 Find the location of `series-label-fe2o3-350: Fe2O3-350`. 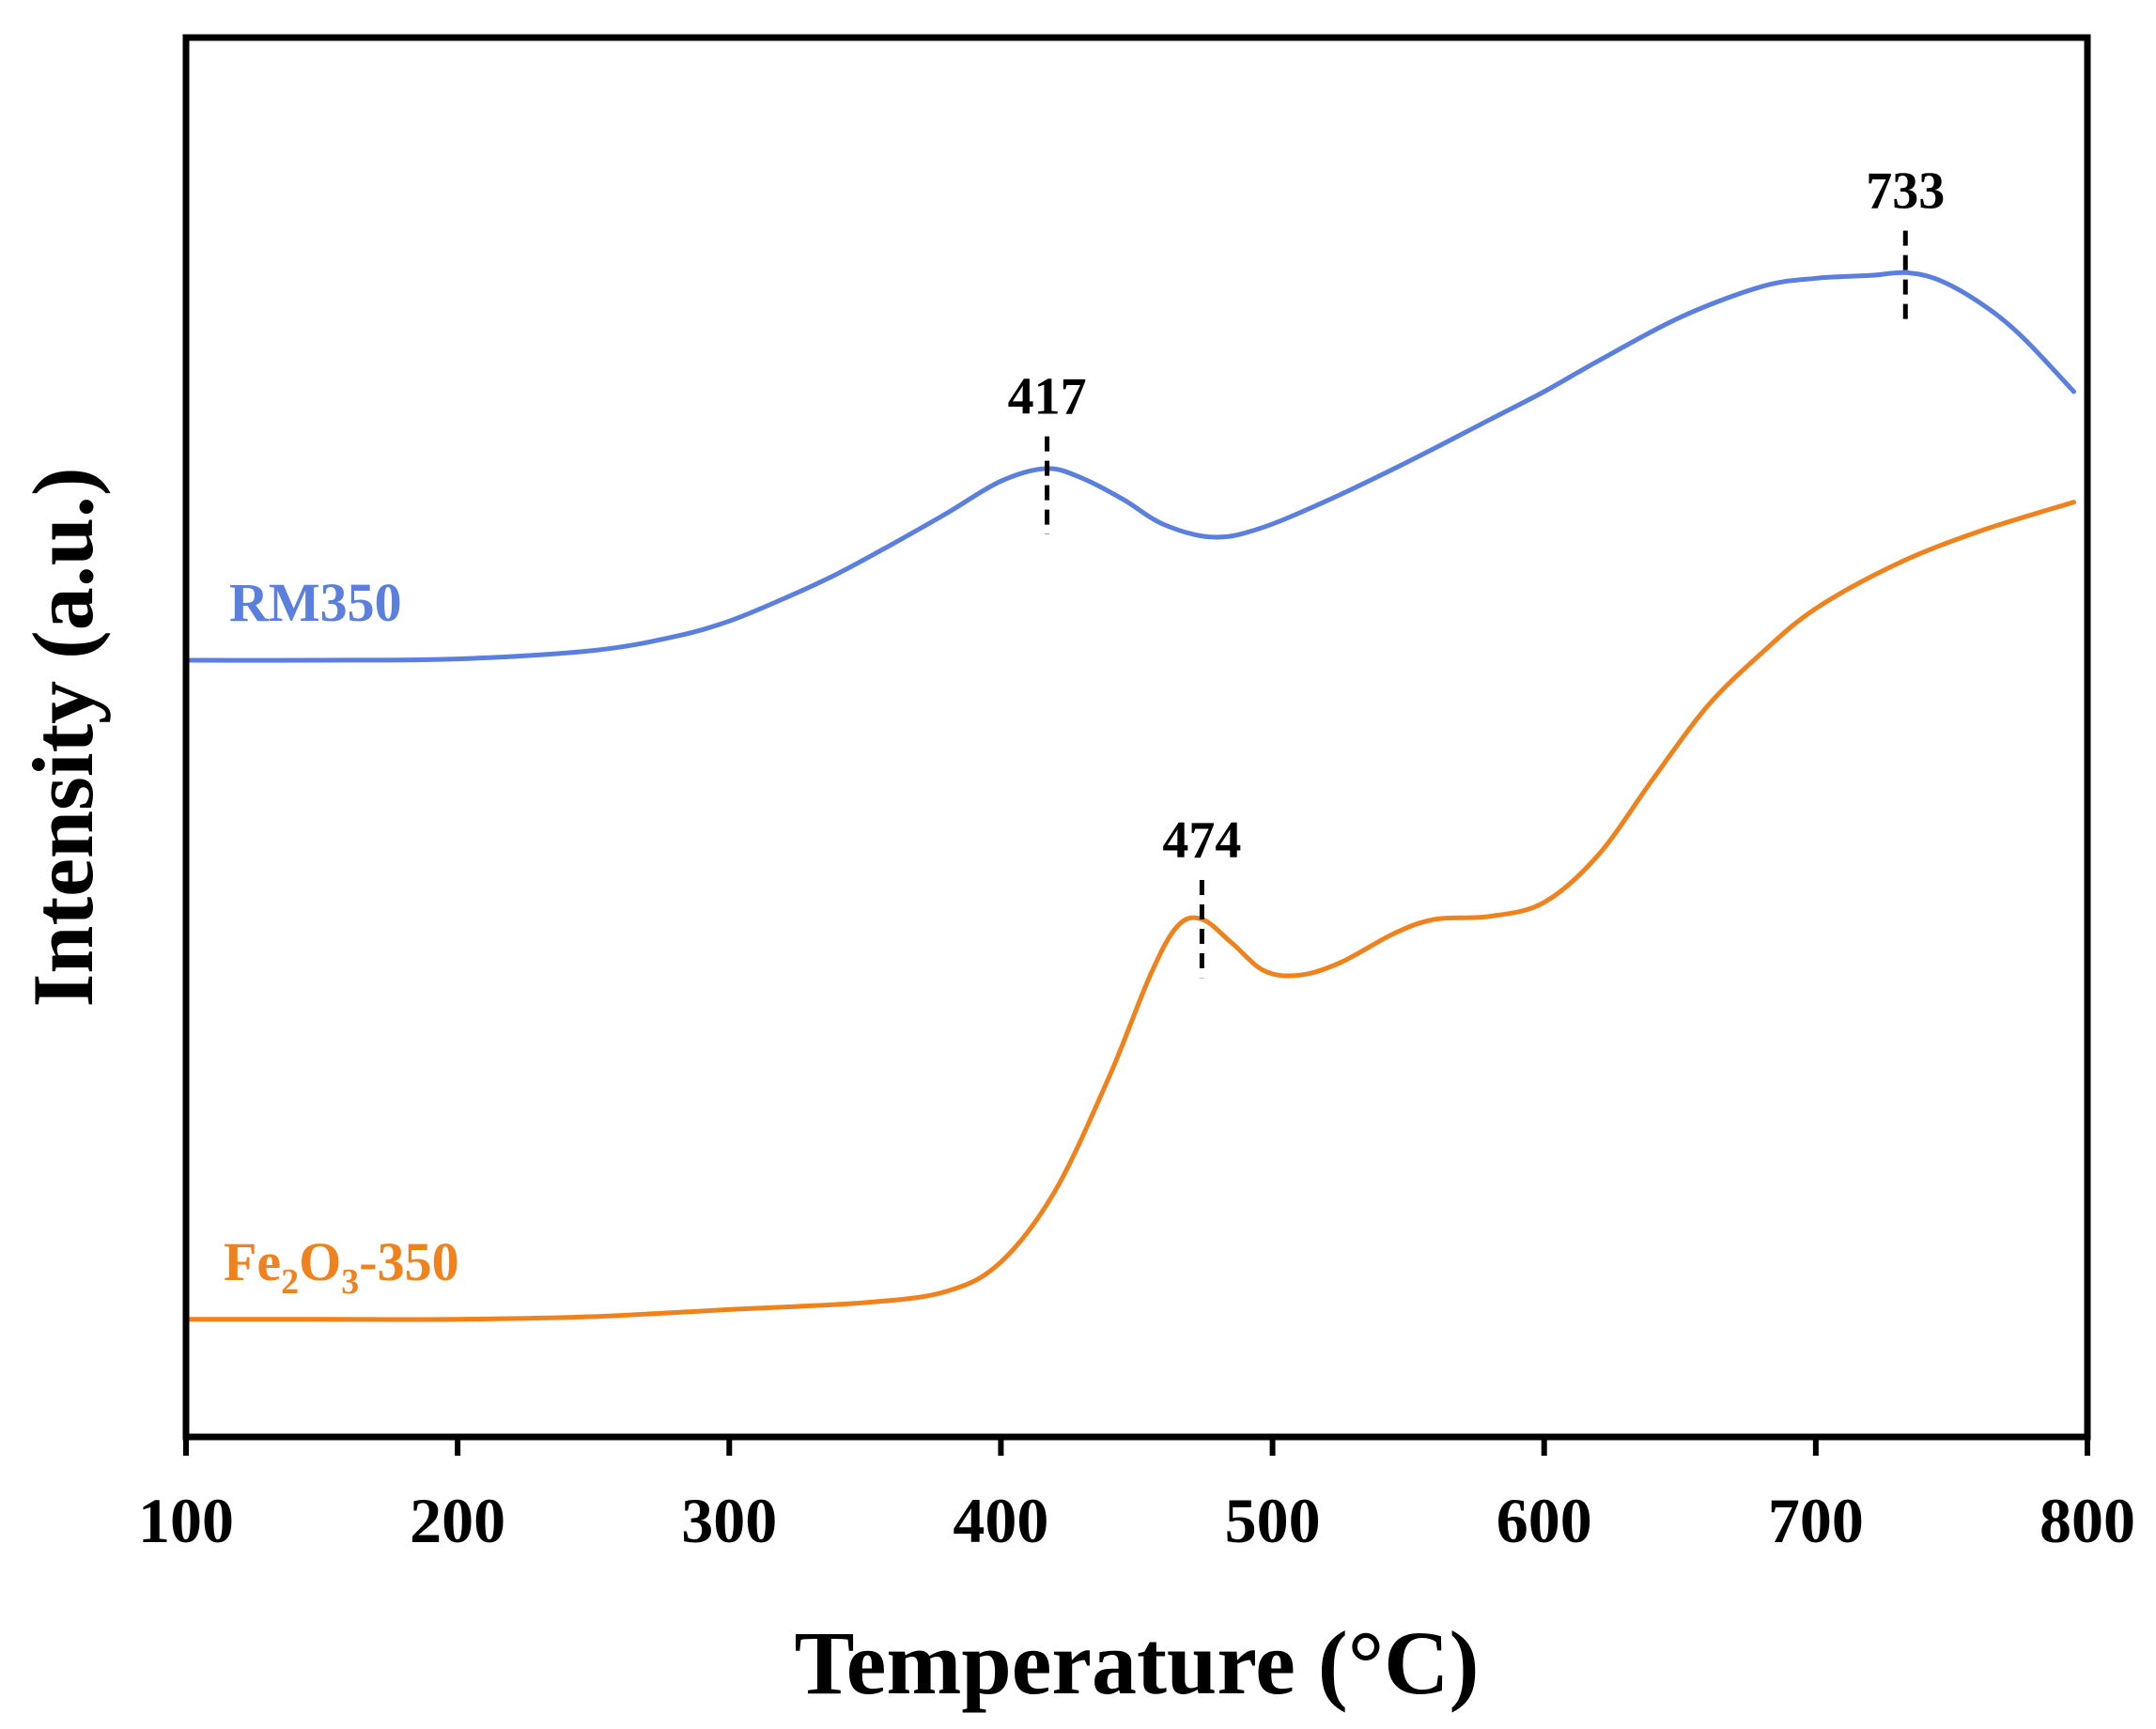

series-label-fe2o3-350: Fe2O3-350 is located at coordinates (342, 1266).